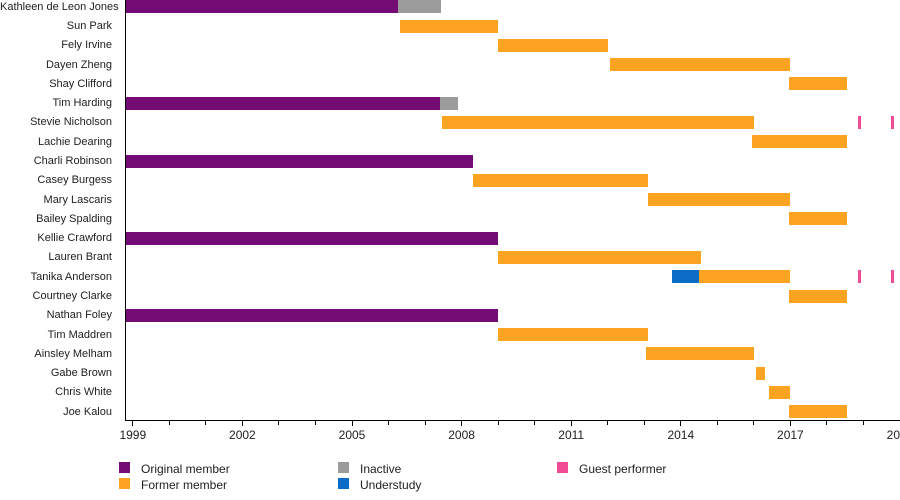 The image size is (900, 500). What do you see at coordinates (74, 218) in the screenshot?
I see `member-name: Bailey Spalding` at bounding box center [74, 218].